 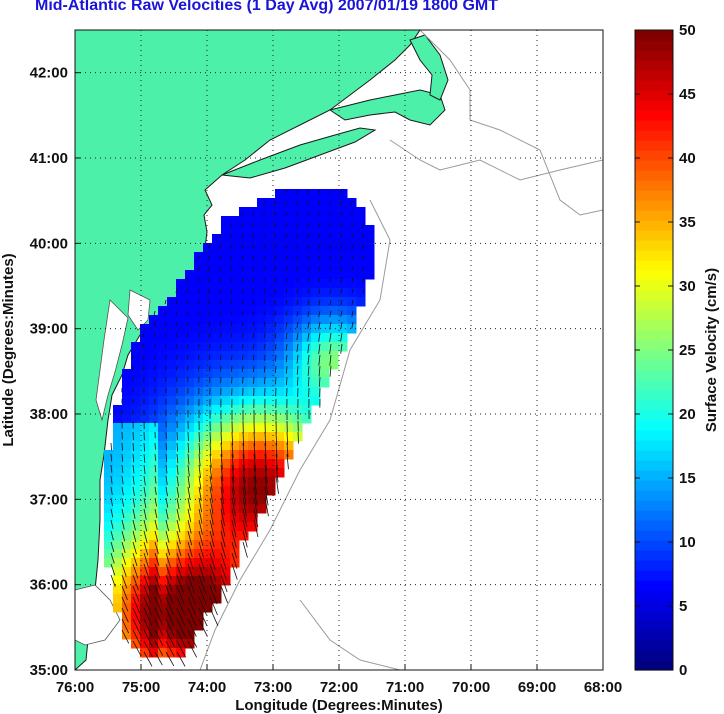 What do you see at coordinates (687, 30) in the screenshot?
I see `colorbar-tick-label: 50` at bounding box center [687, 30].